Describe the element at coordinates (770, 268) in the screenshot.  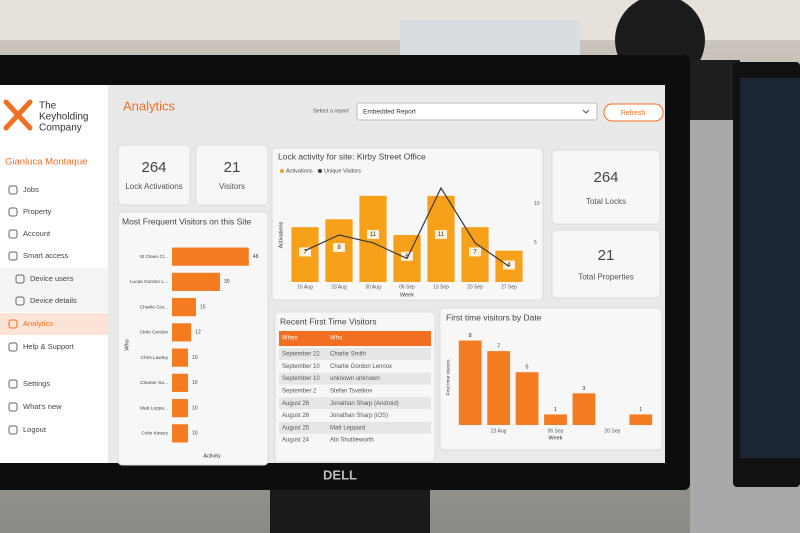
I see `side-monitor-screen` at that location.